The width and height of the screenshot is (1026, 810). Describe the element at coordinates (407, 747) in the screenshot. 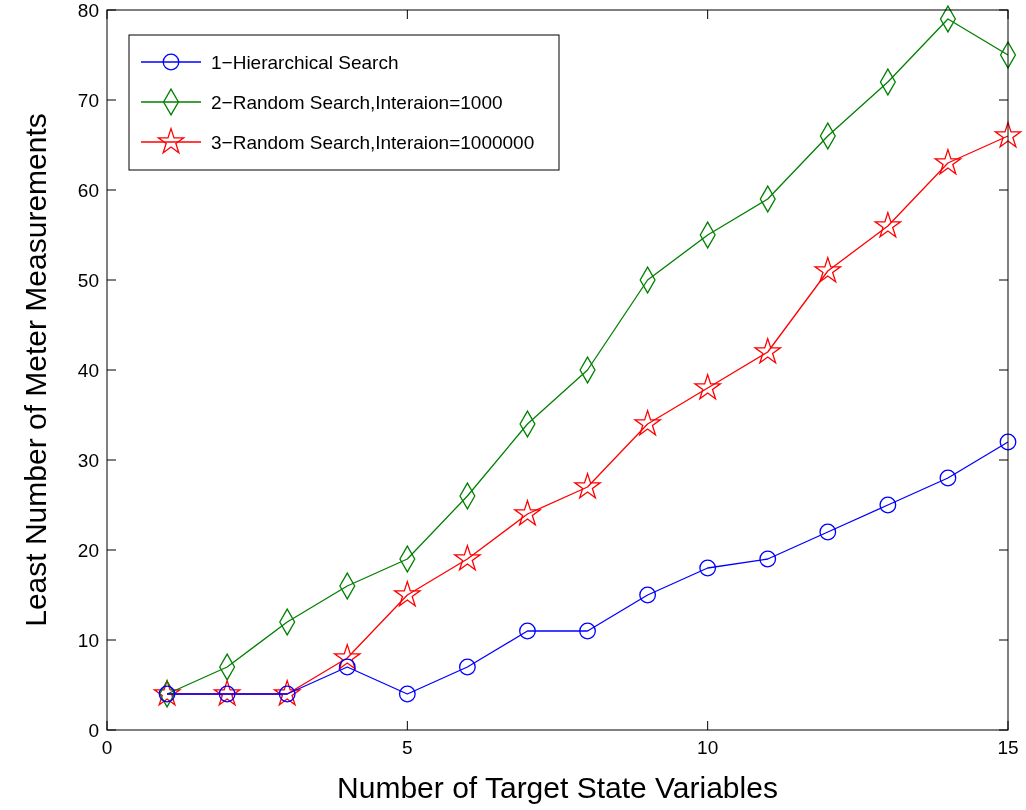

I see `x-tick-label: 5` at that location.